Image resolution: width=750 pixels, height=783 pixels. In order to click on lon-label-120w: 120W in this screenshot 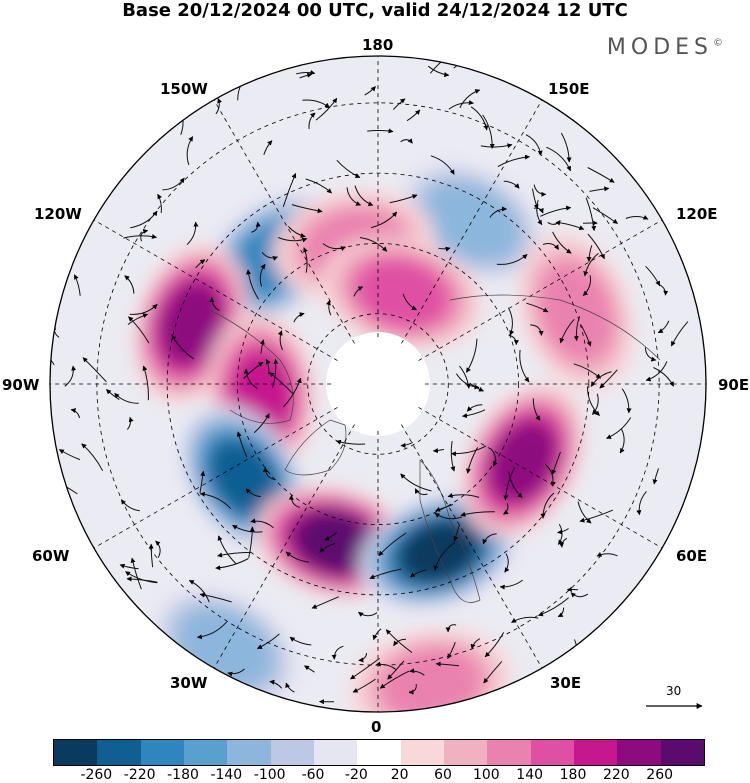, I will do `click(58, 214)`.